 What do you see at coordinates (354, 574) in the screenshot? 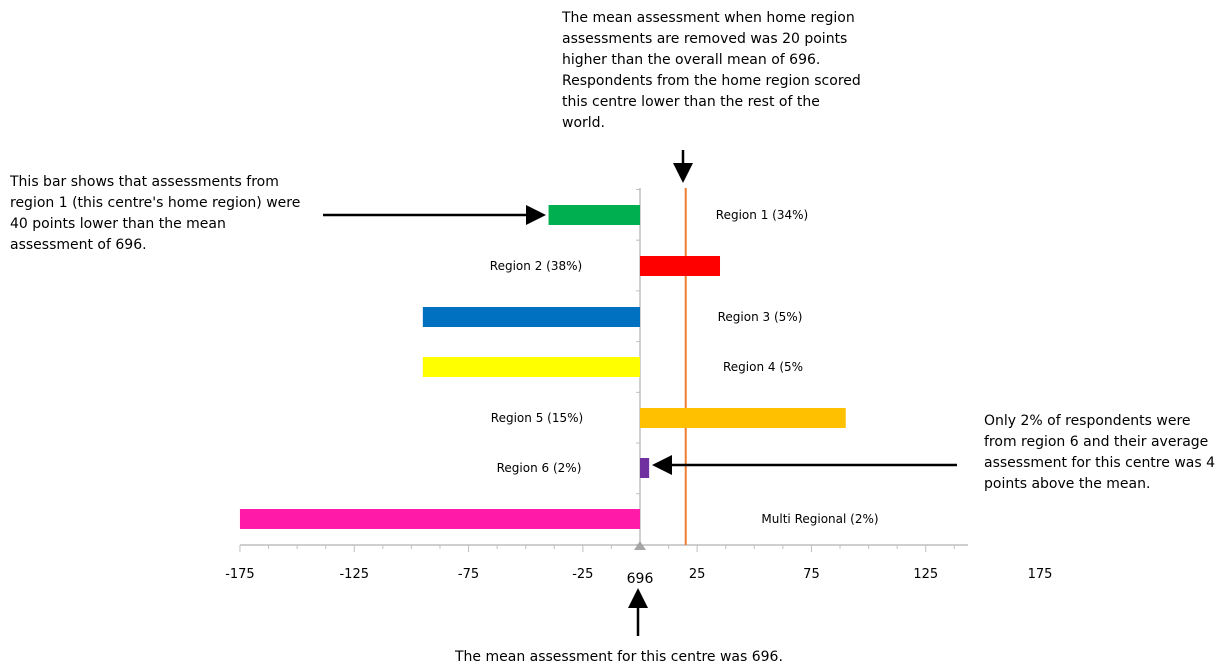
I see `x-tick-label: -125` at bounding box center [354, 574].